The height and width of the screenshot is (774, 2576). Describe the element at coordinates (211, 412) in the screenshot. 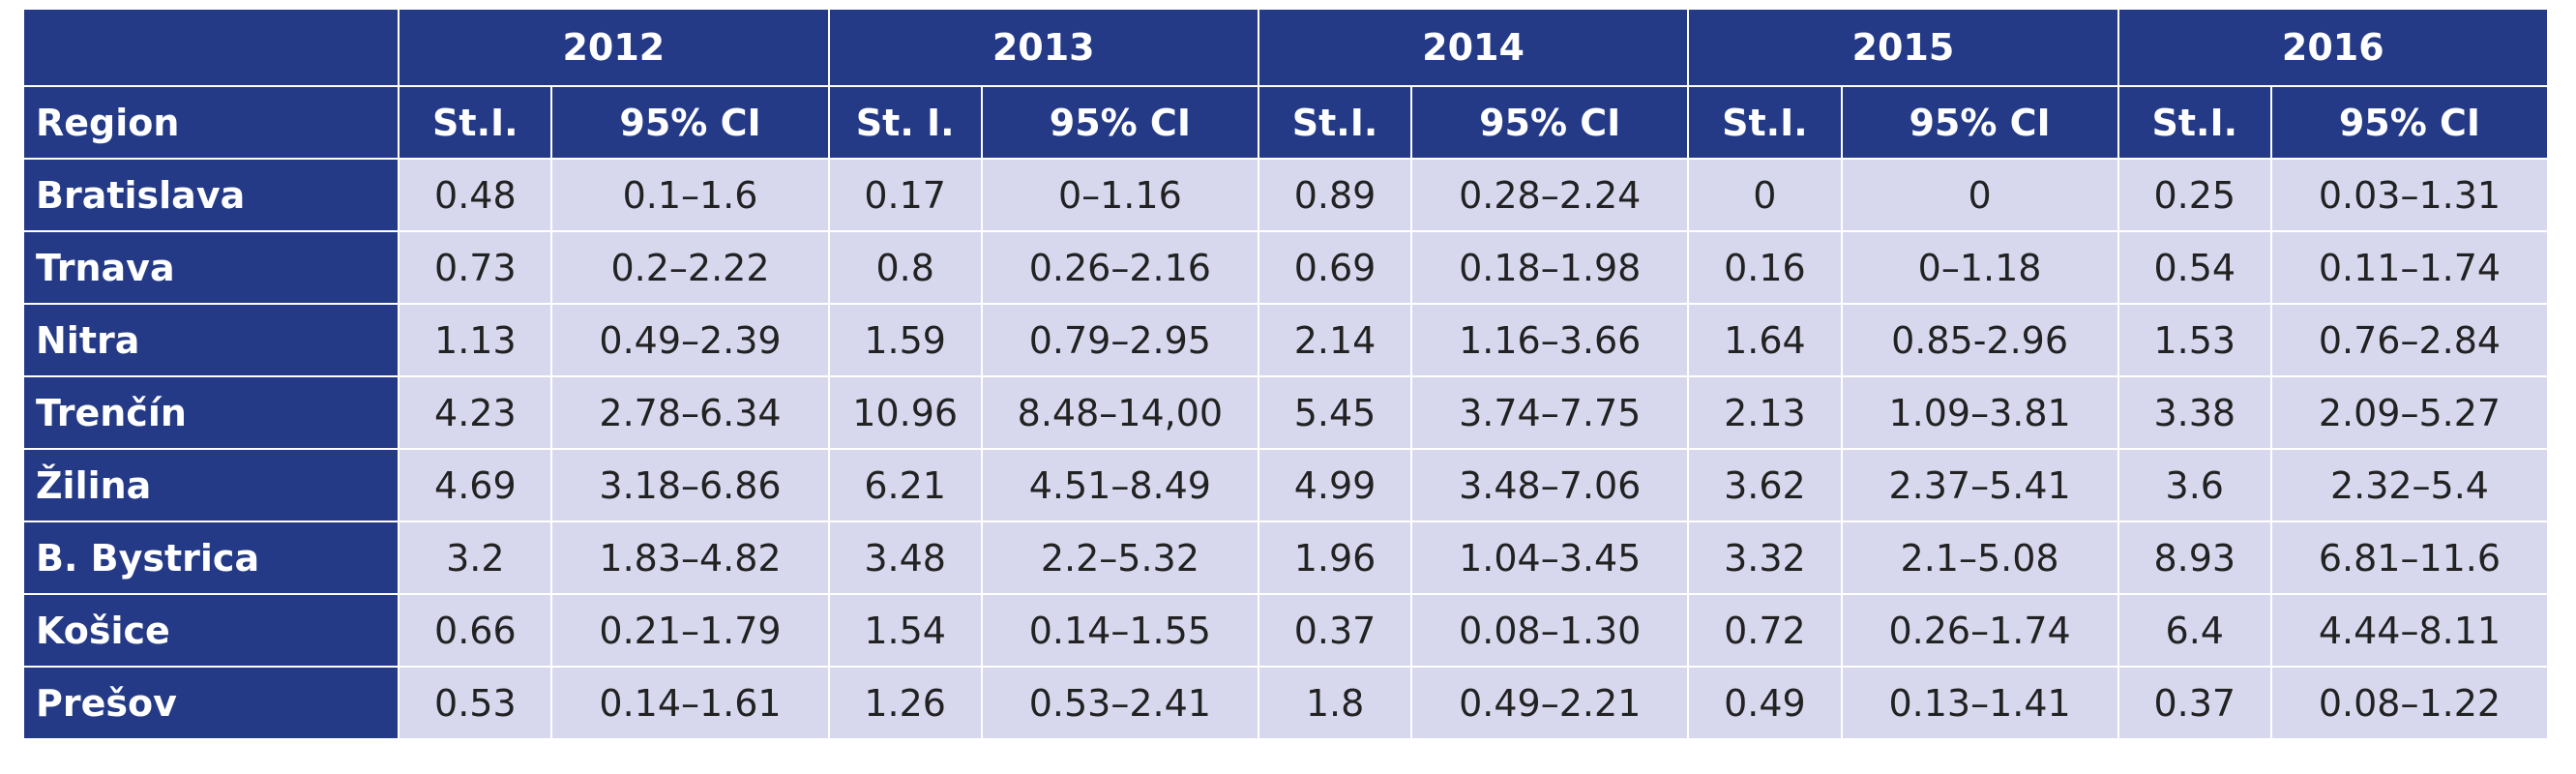

I see `region-name-cell: Trenčín` at that location.